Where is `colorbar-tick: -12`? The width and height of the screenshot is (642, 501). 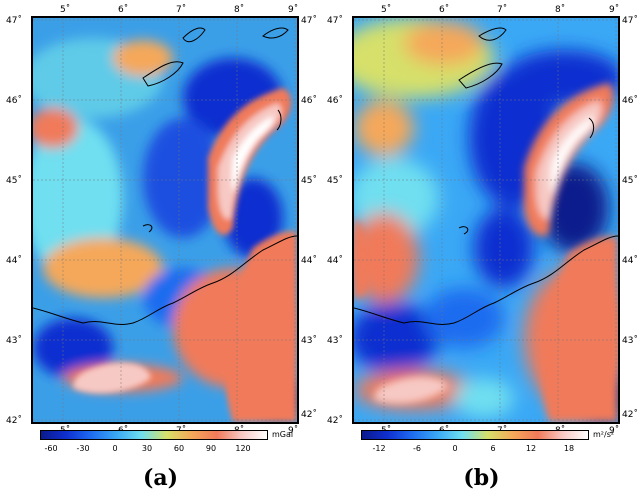 colorbar-tick: -12 is located at coordinates (379, 448).